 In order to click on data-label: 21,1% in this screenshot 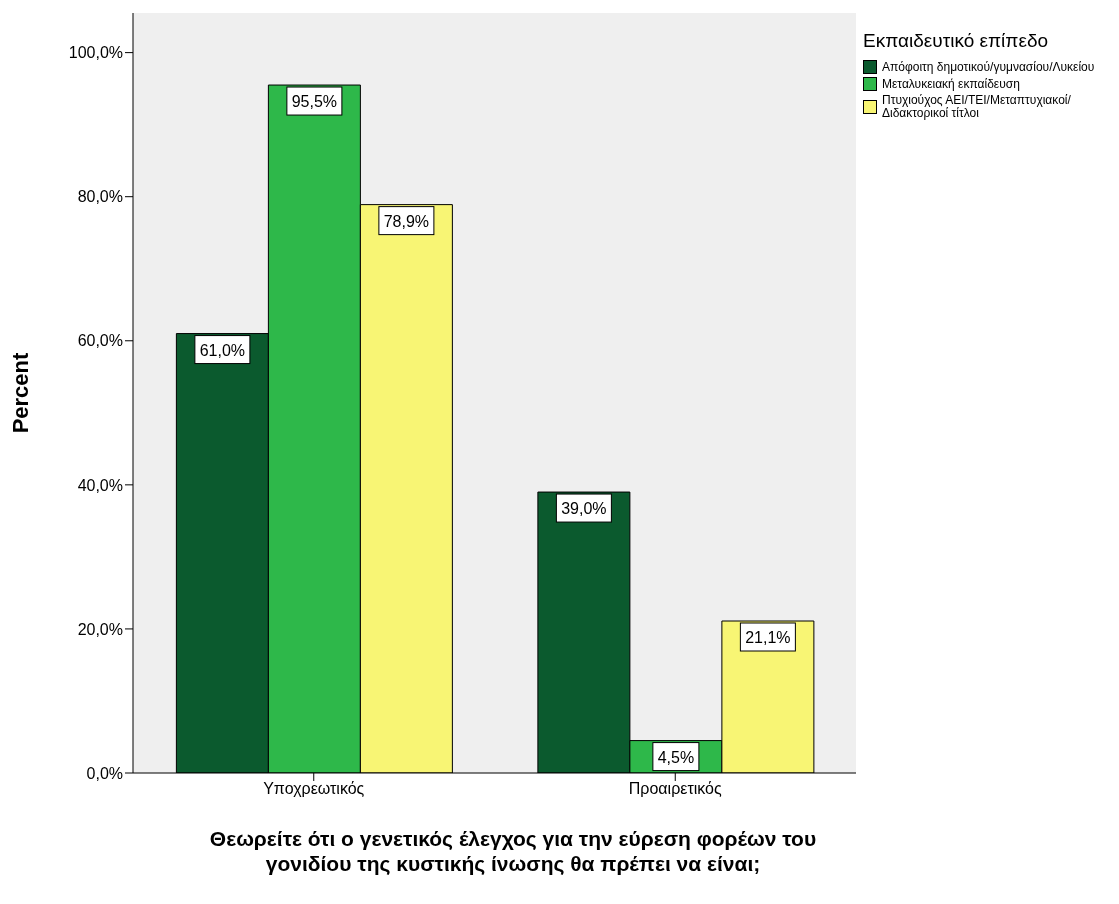, I will do `click(768, 637)`.